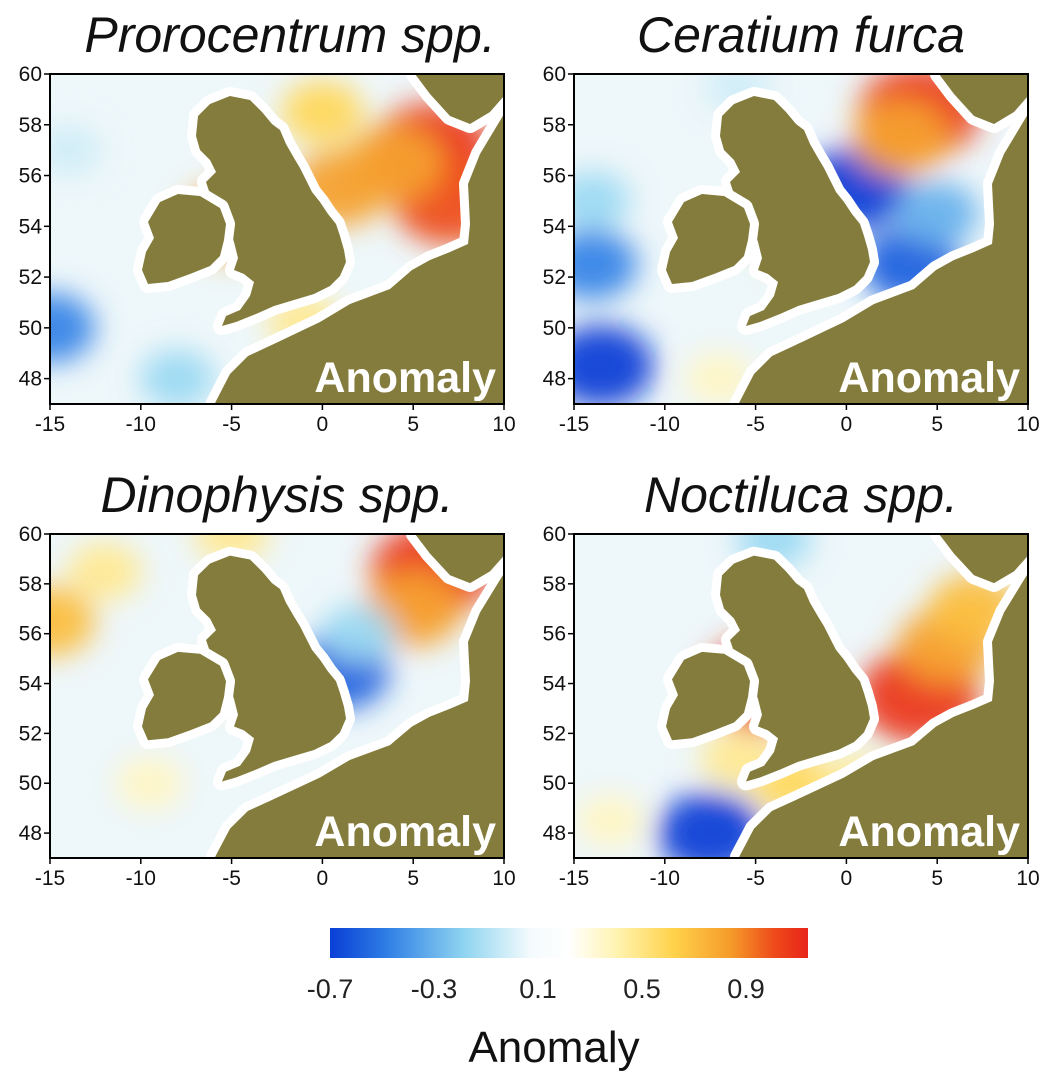 Image resolution: width=1060 pixels, height=1082 pixels. Describe the element at coordinates (642, 989) in the screenshot. I see `colorbar-tick: 0.5` at that location.